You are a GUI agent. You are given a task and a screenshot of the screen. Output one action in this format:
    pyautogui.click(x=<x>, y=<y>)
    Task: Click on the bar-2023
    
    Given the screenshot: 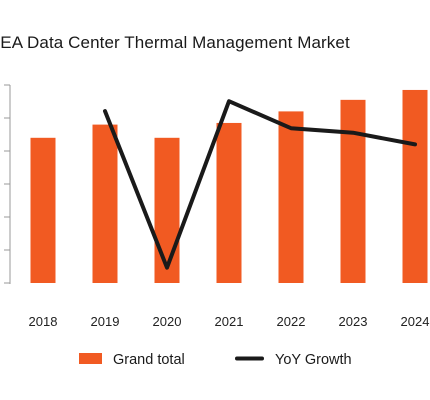 What is the action you would take?
    pyautogui.click(x=353, y=191)
    